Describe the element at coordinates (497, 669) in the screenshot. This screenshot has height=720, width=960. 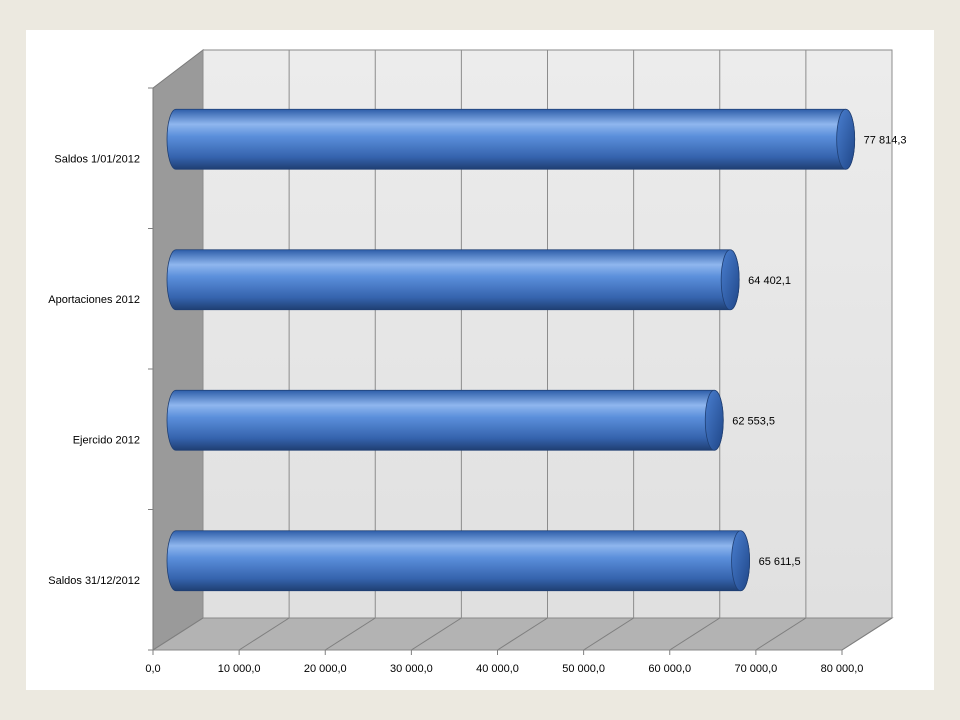
I see `x-tick-label: 40 000,0` at that location.